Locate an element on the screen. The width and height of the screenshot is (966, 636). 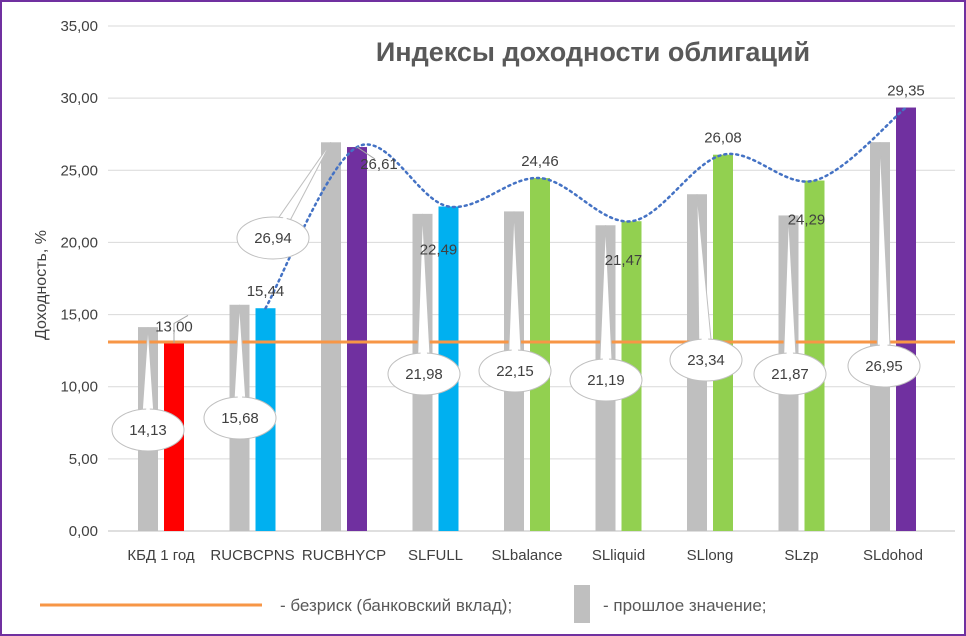
y-tick-label: 25,00 is located at coordinates (79, 170).